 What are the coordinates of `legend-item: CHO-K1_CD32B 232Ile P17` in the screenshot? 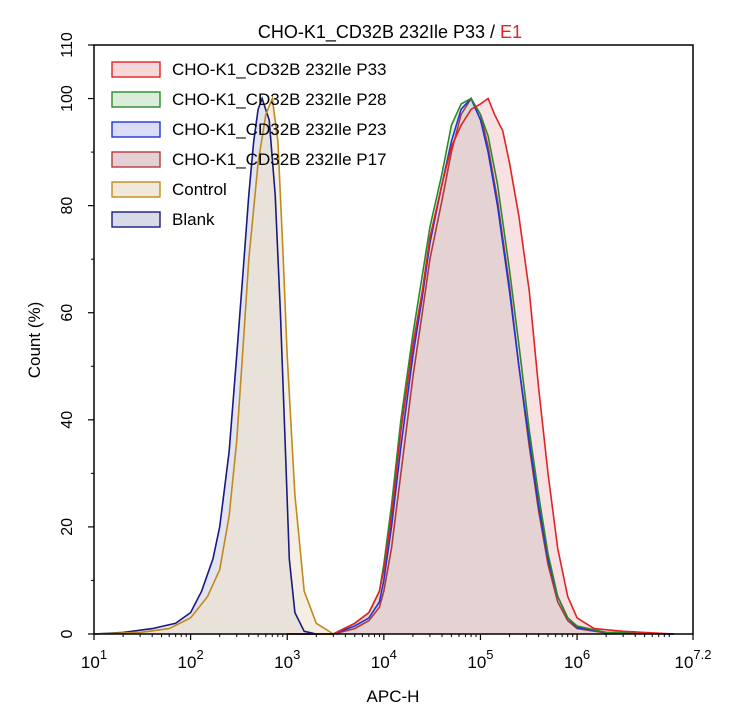 It's located at (249, 159).